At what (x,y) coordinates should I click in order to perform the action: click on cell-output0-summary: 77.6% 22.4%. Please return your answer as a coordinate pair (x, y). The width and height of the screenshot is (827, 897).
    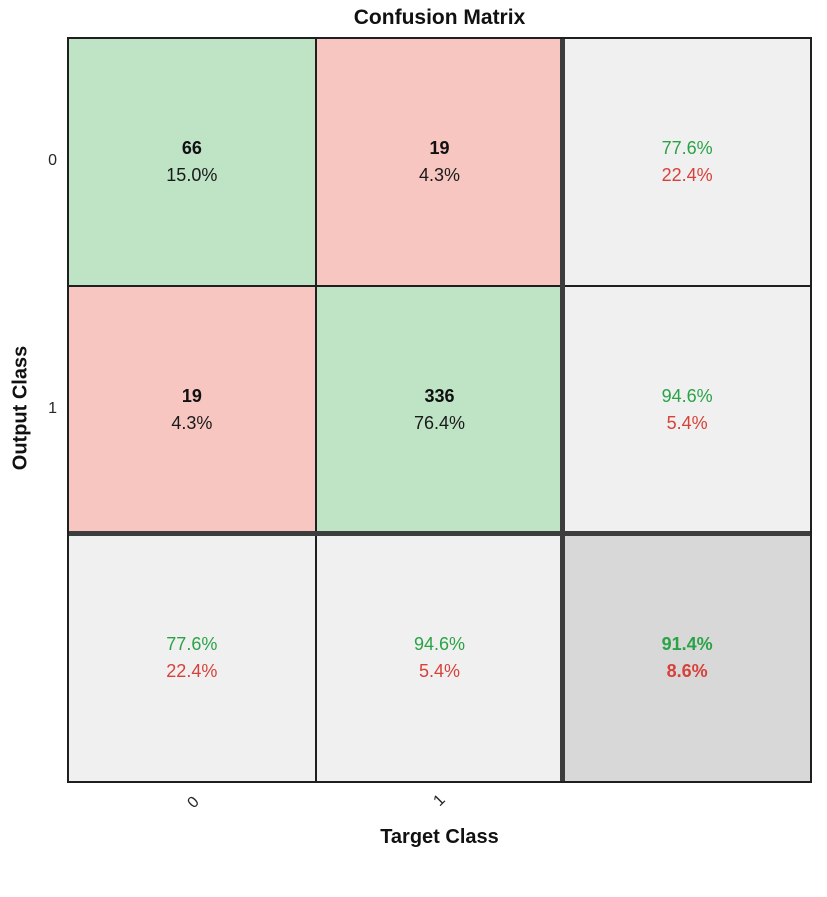
    Looking at the image, I should click on (687, 162).